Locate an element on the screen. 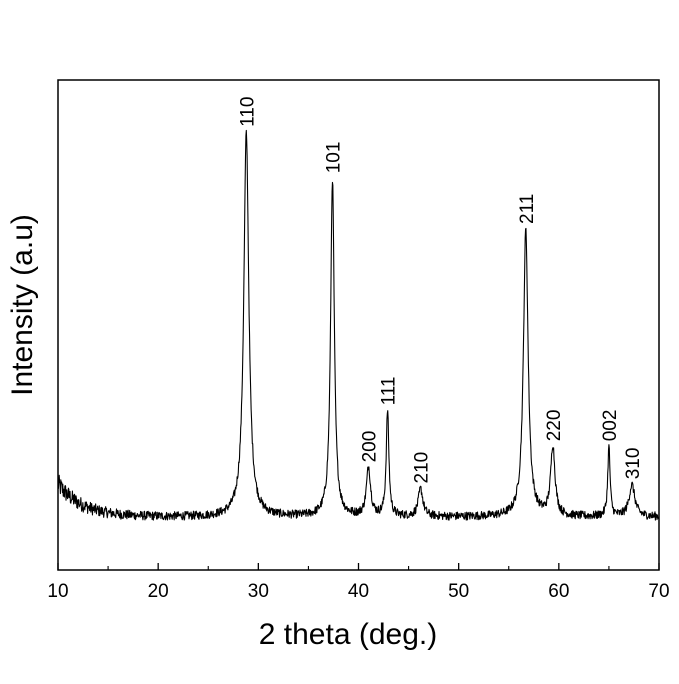 The width and height of the screenshot is (679, 684). x-tick-label: 50 is located at coordinates (458, 591).